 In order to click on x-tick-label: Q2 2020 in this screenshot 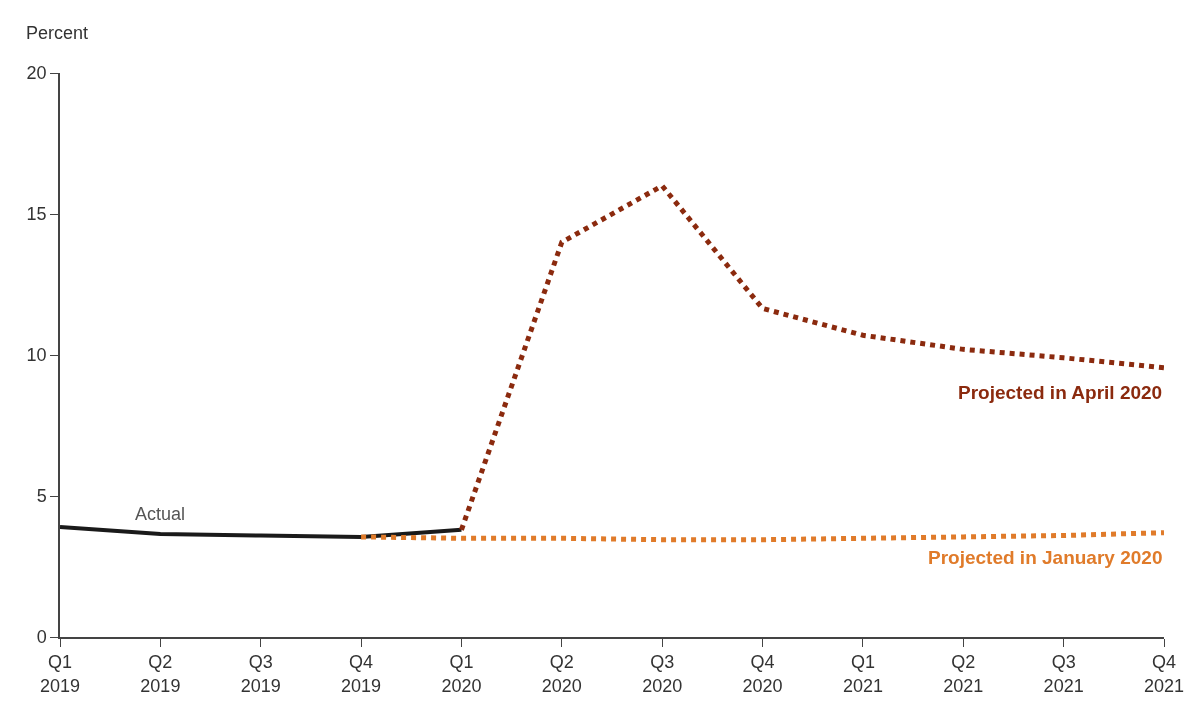, I will do `click(561, 674)`.